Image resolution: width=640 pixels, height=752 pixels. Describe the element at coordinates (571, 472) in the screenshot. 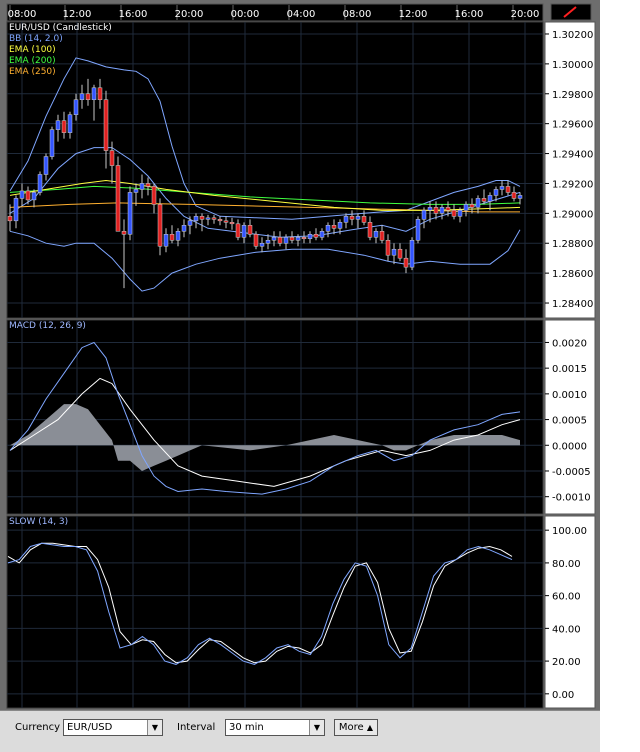

I see `macd-tick-label: -0.0005` at that location.